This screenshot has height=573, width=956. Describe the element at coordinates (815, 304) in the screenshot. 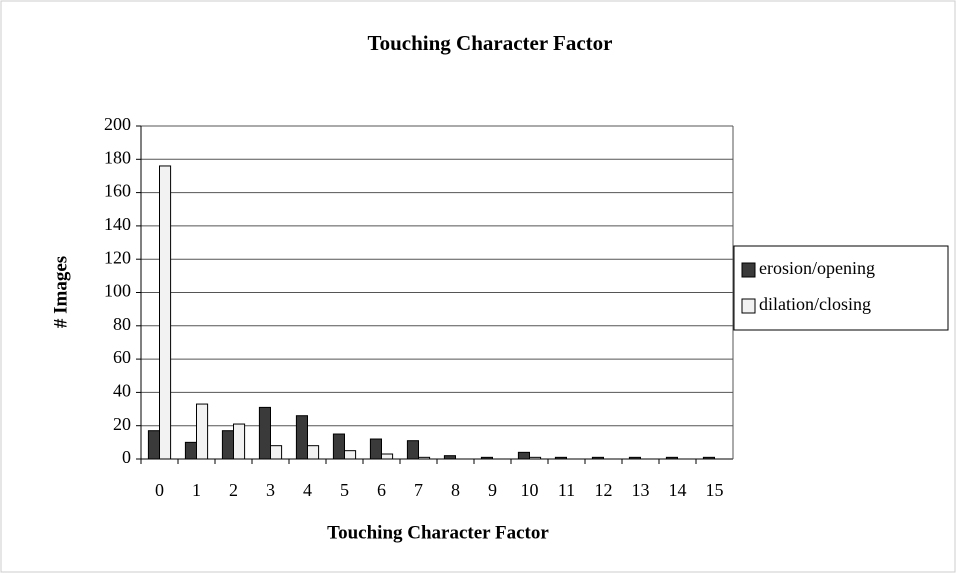

I see `legend-label: dilation/closing` at that location.